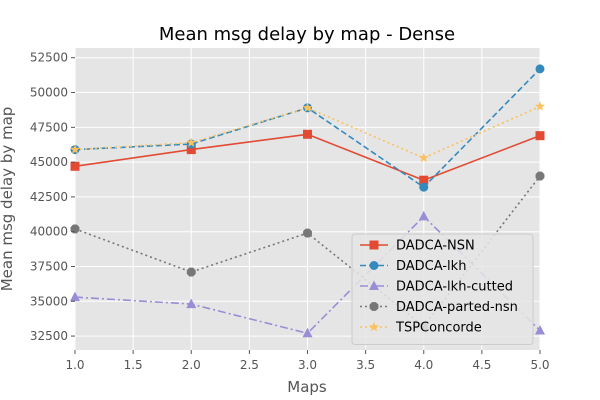 The image size is (600, 400). What do you see at coordinates (249, 365) in the screenshot?
I see `x-tick-label: 2.5` at bounding box center [249, 365].